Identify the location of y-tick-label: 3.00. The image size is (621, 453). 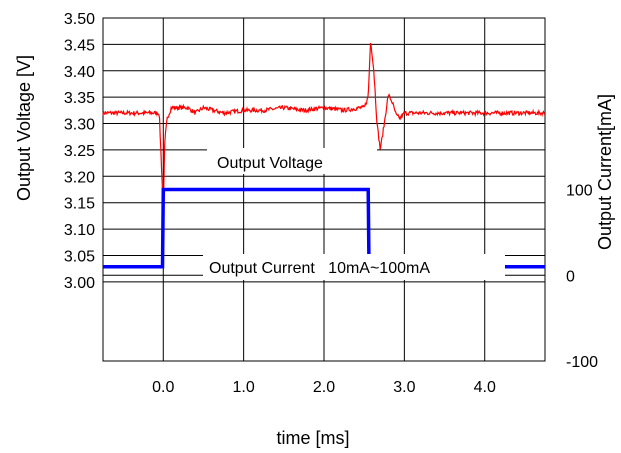
(79, 283).